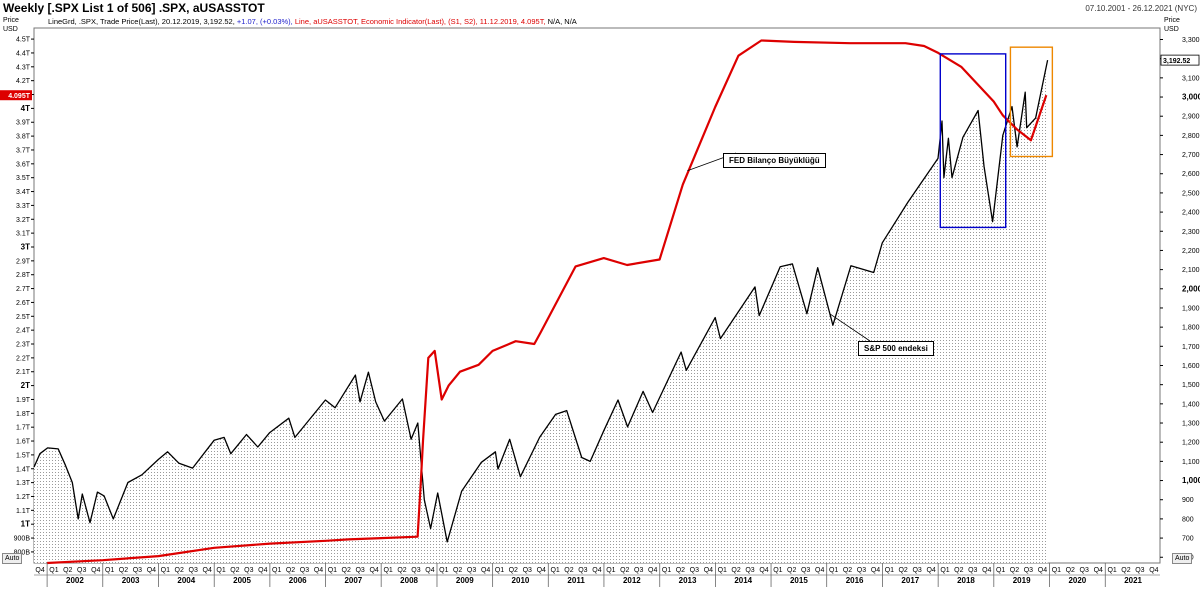 The image size is (1200, 597). Describe the element at coordinates (25, 385) in the screenshot. I see `left-axis-label: 2T` at that location.